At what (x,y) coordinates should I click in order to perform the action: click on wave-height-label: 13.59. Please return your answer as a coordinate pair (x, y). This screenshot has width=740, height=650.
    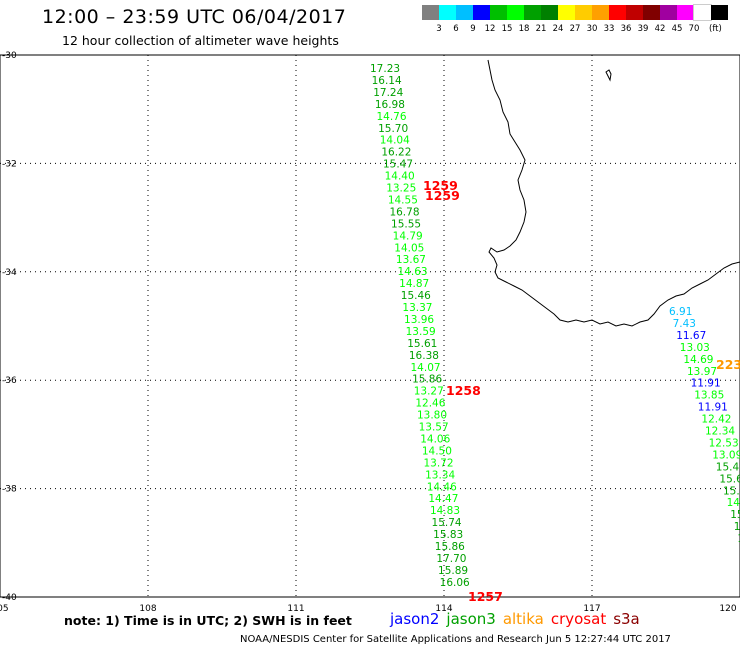
    Looking at the image, I should click on (421, 332).